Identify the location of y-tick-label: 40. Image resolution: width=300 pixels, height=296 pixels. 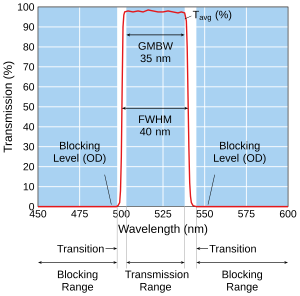
(28, 126).